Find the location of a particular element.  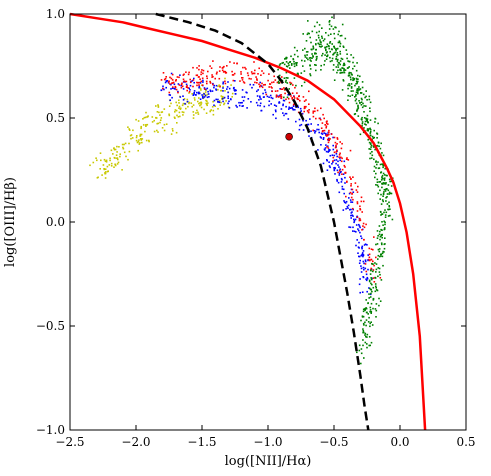

y-tick-label: 1.0 is located at coordinates (55, 14).